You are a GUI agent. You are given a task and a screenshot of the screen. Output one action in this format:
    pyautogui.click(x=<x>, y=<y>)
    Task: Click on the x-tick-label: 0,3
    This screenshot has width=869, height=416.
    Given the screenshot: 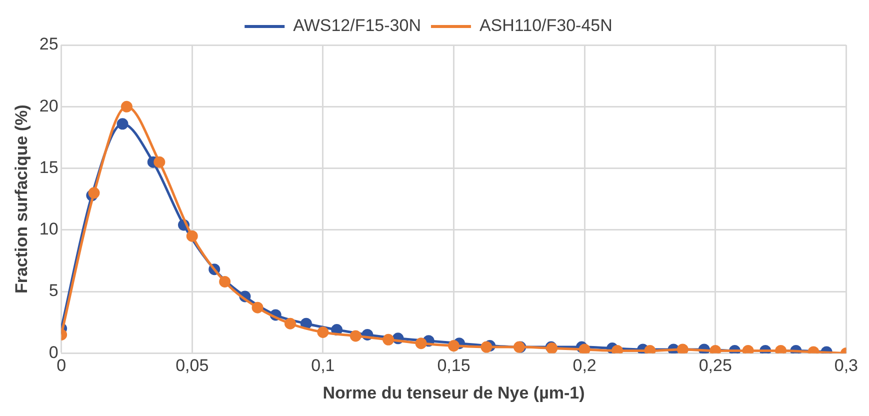 What is the action you would take?
    pyautogui.click(x=846, y=366)
    